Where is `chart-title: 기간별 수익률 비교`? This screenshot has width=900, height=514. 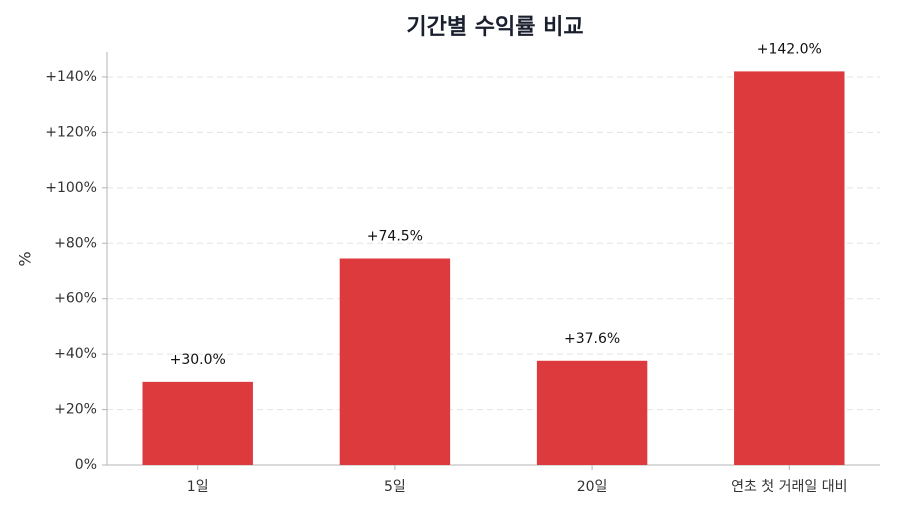 chart-title: 기간별 수익률 비교 is located at coordinates (494, 27).